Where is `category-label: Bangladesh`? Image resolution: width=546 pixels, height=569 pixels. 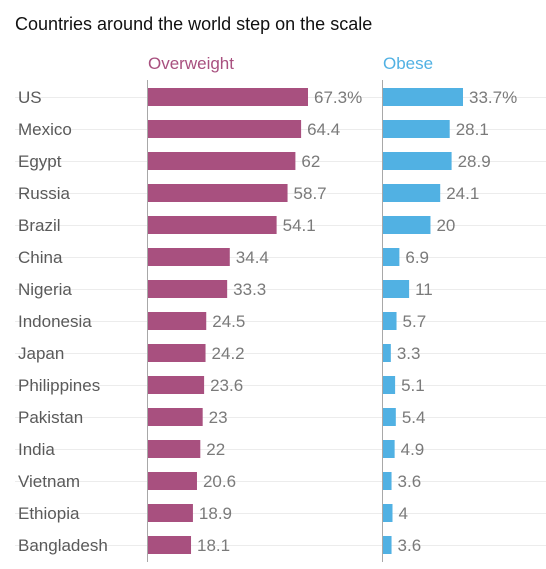 category-label: Bangladesh is located at coordinates (63, 545).